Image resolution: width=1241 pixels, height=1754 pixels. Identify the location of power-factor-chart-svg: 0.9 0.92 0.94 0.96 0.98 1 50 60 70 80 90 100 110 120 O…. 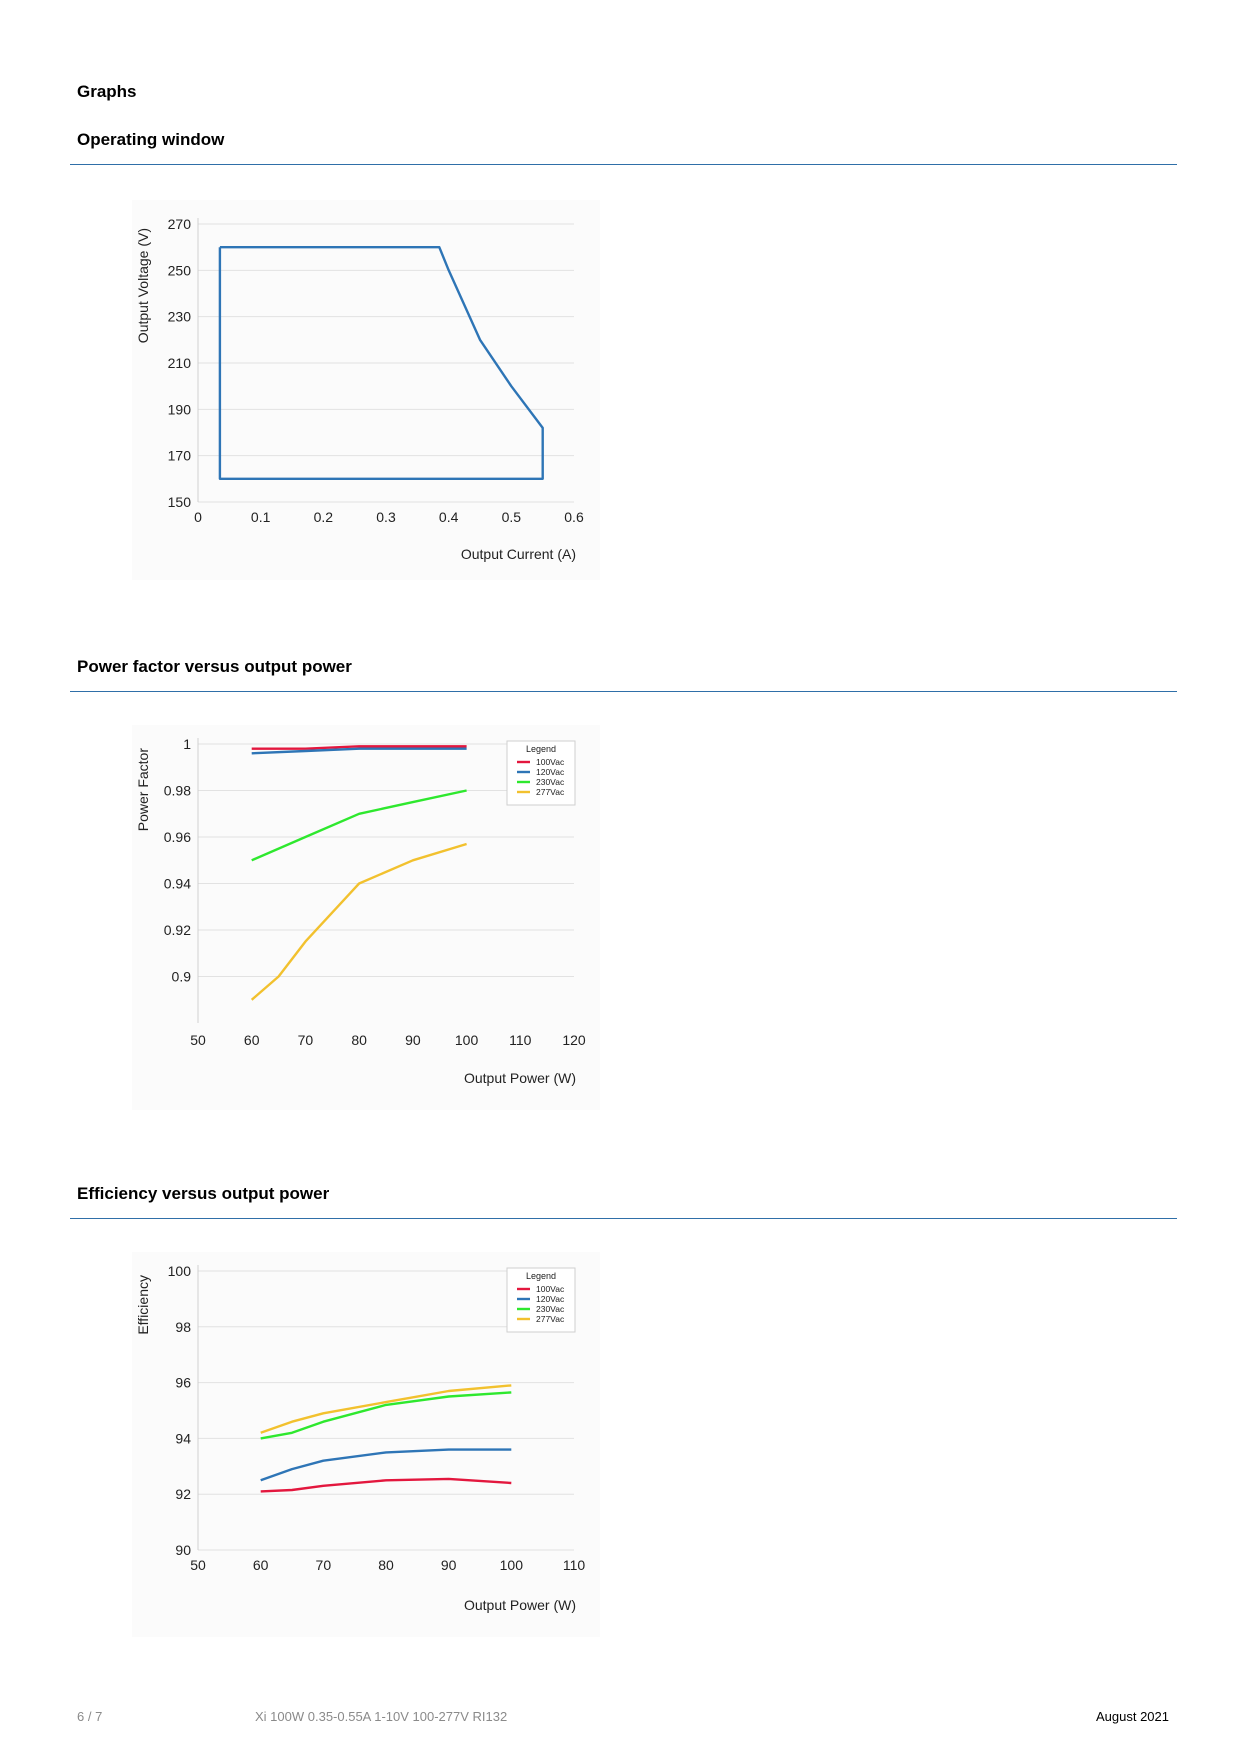
(366, 917).